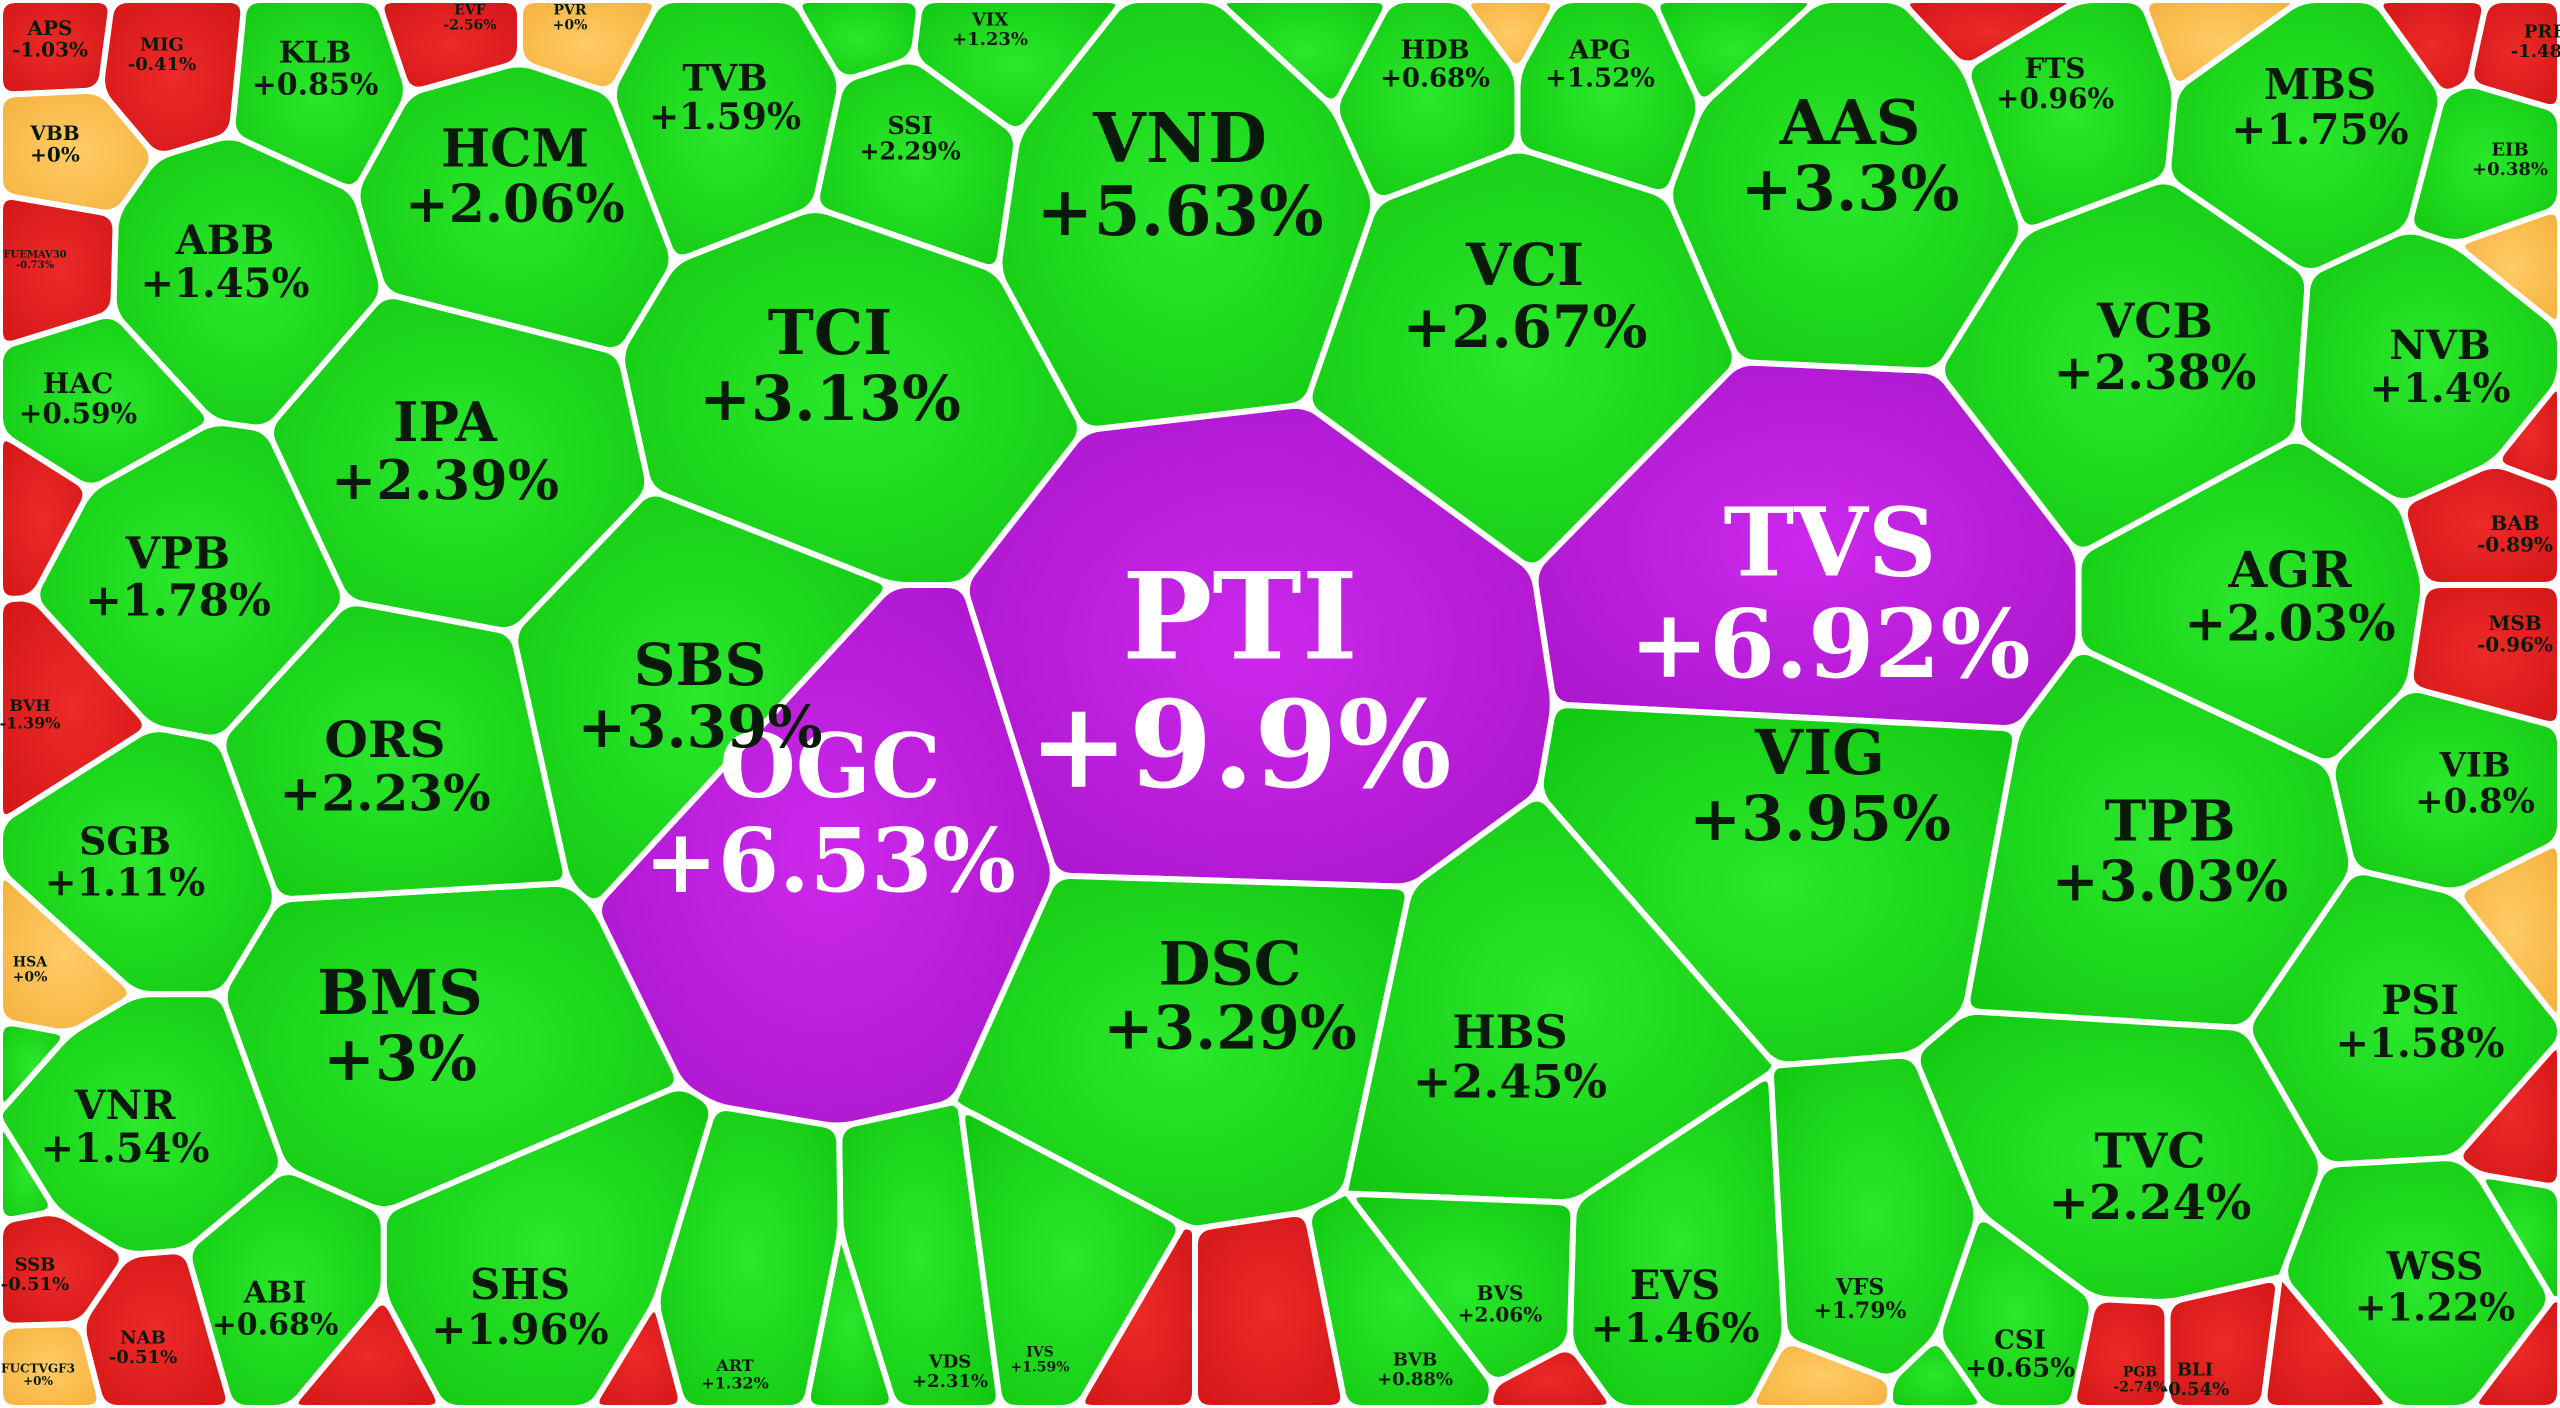  What do you see at coordinates (909, 125) in the screenshot?
I see `stock-symbol-ssi: SSI` at bounding box center [909, 125].